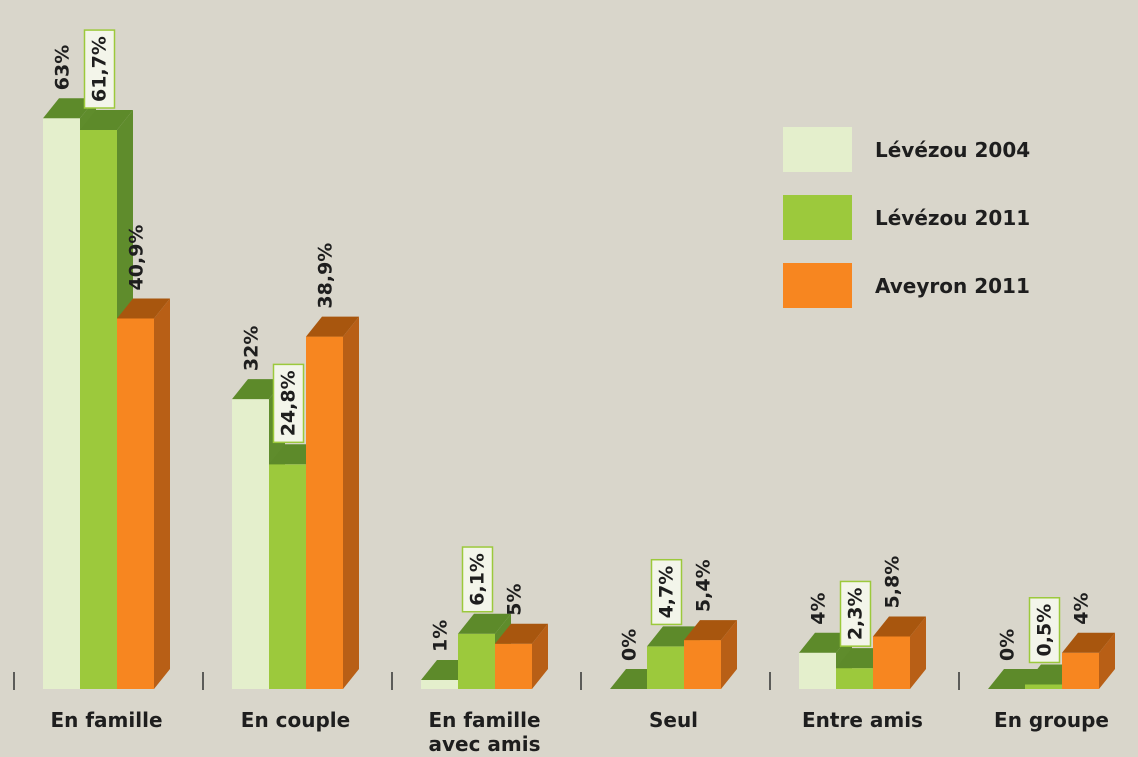  What do you see at coordinates (252, 348) in the screenshot?
I see `value-label: 32%` at bounding box center [252, 348].